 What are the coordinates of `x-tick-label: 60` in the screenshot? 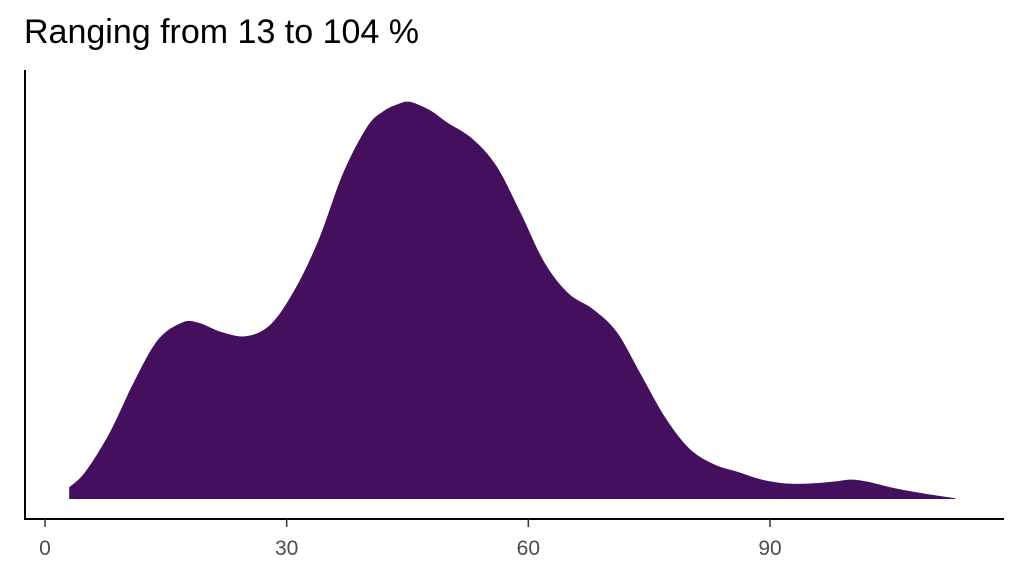 It's located at (528, 548).